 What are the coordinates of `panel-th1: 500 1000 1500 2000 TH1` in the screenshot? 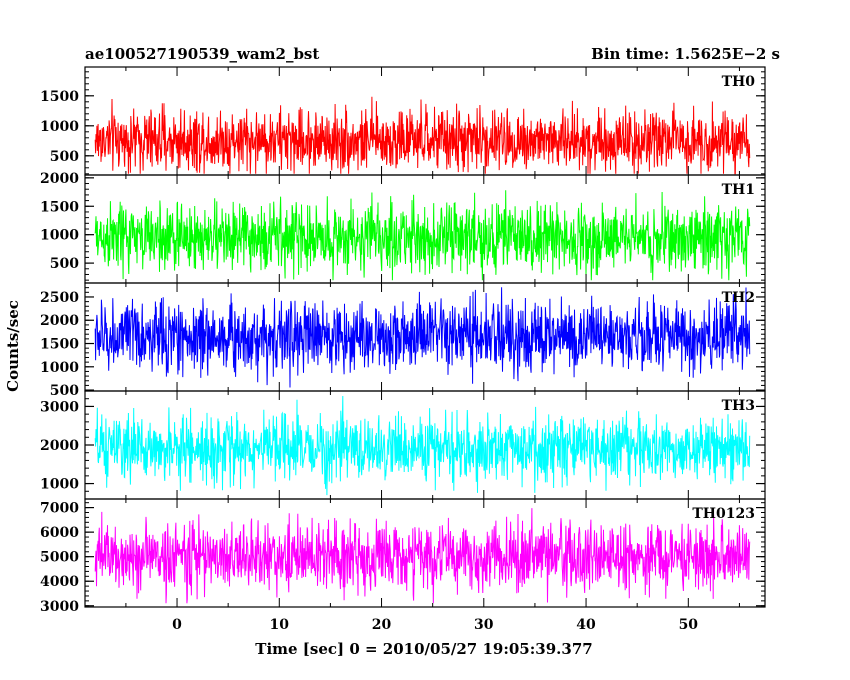 It's located at (403, 227).